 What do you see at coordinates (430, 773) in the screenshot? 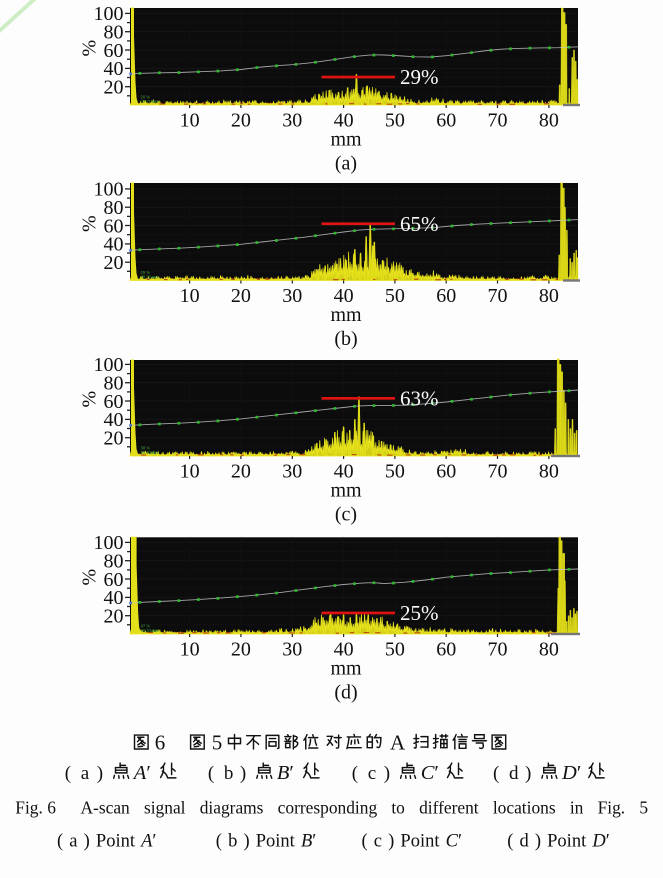
I see `svg-text: C′` at bounding box center [430, 773].